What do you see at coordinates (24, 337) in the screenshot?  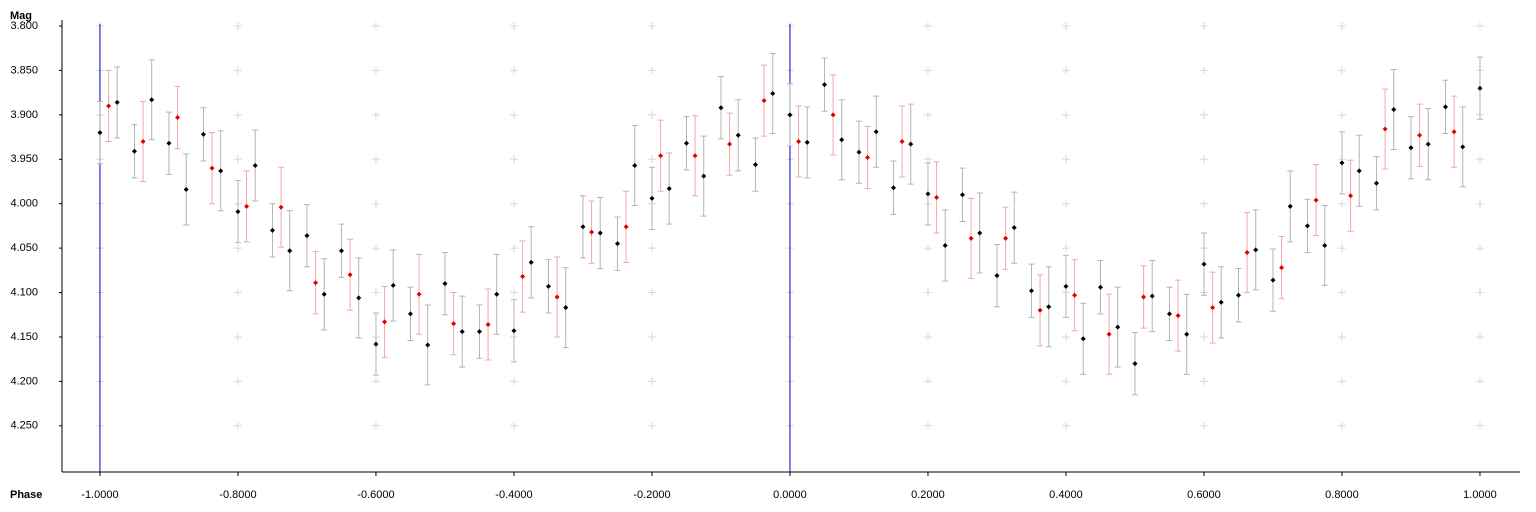 I see `y-tick-label: 4.150` at bounding box center [24, 337].